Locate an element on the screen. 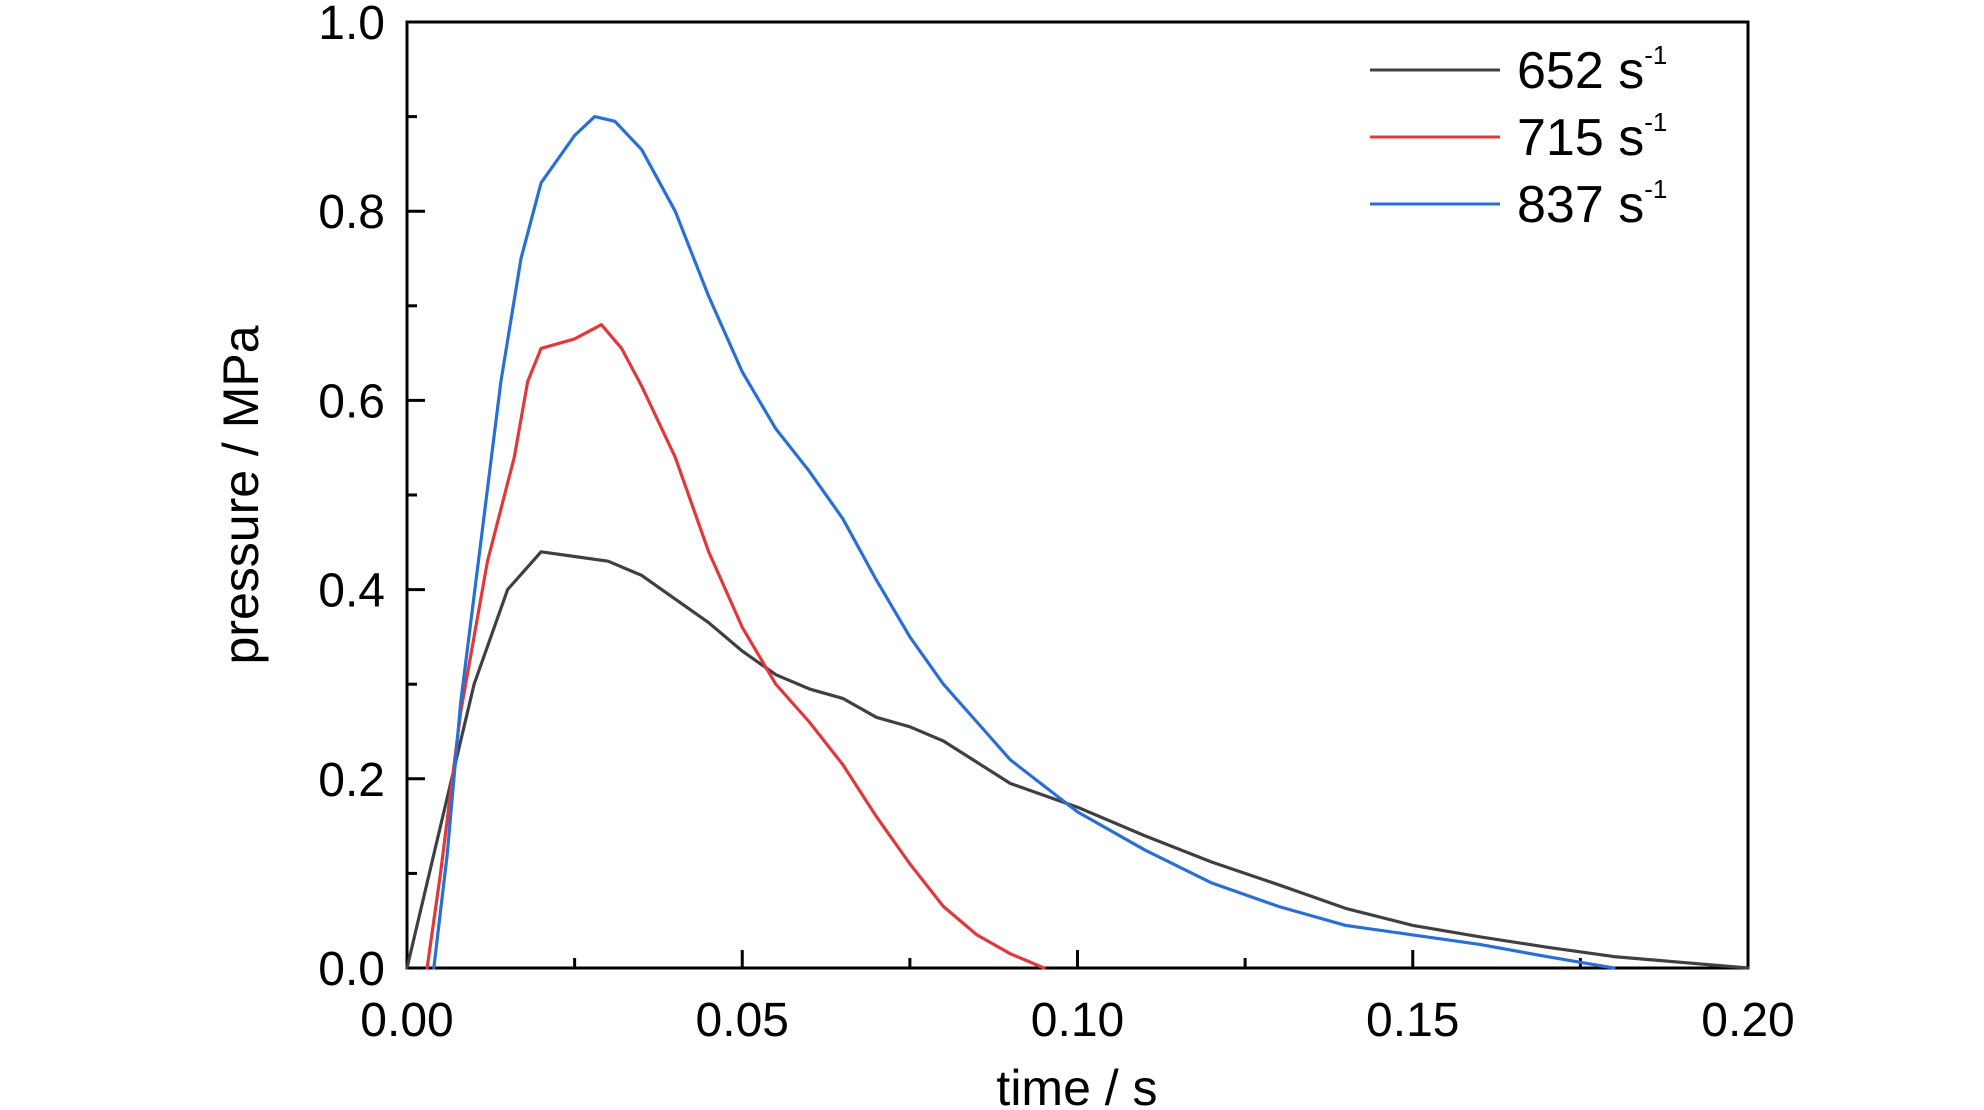 The height and width of the screenshot is (1110, 1984). x-tick-label: 0.05 is located at coordinates (742, 1020).